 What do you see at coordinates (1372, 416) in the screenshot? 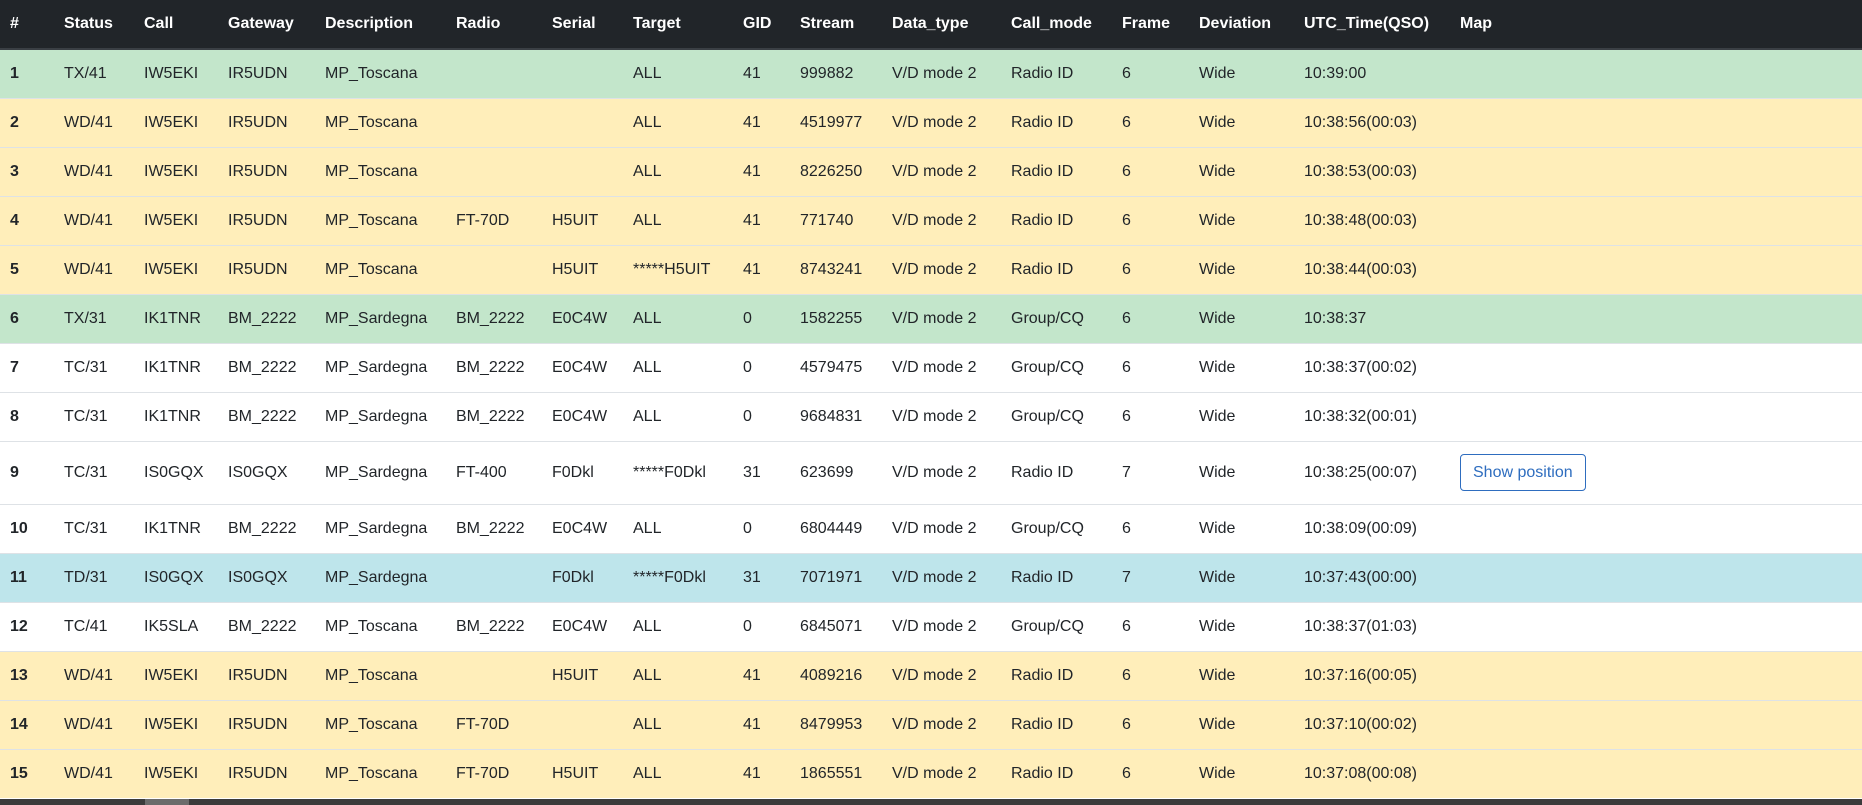
I see `utc-time-cell: 10:38:32(00:01)` at bounding box center [1372, 416].